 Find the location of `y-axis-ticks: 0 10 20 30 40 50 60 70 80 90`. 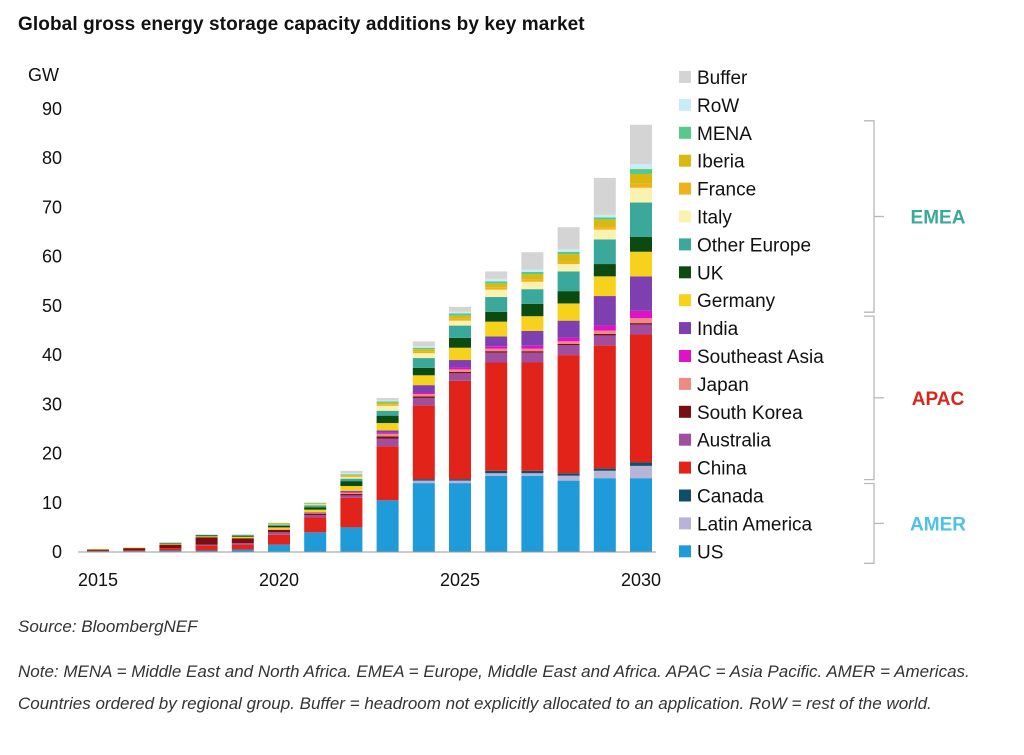

y-axis-ticks: 0 10 20 30 40 50 60 70 80 90 is located at coordinates (52, 330).